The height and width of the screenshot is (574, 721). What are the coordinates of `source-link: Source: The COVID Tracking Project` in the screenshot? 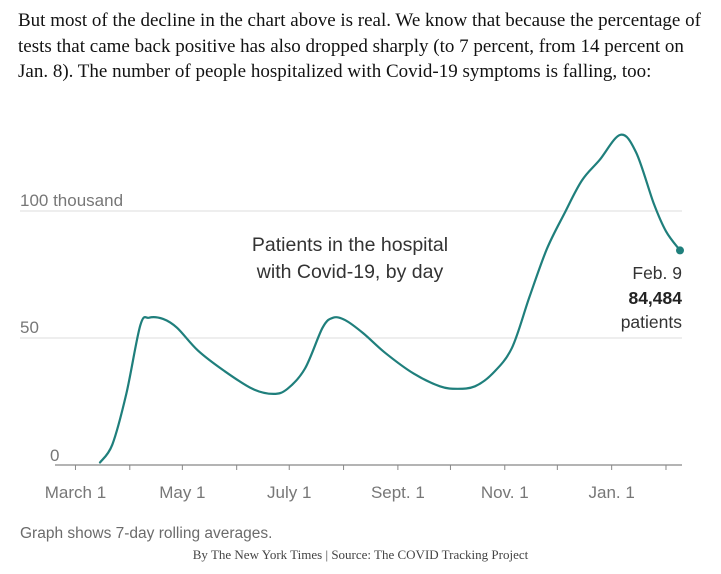 It's located at (430, 554).